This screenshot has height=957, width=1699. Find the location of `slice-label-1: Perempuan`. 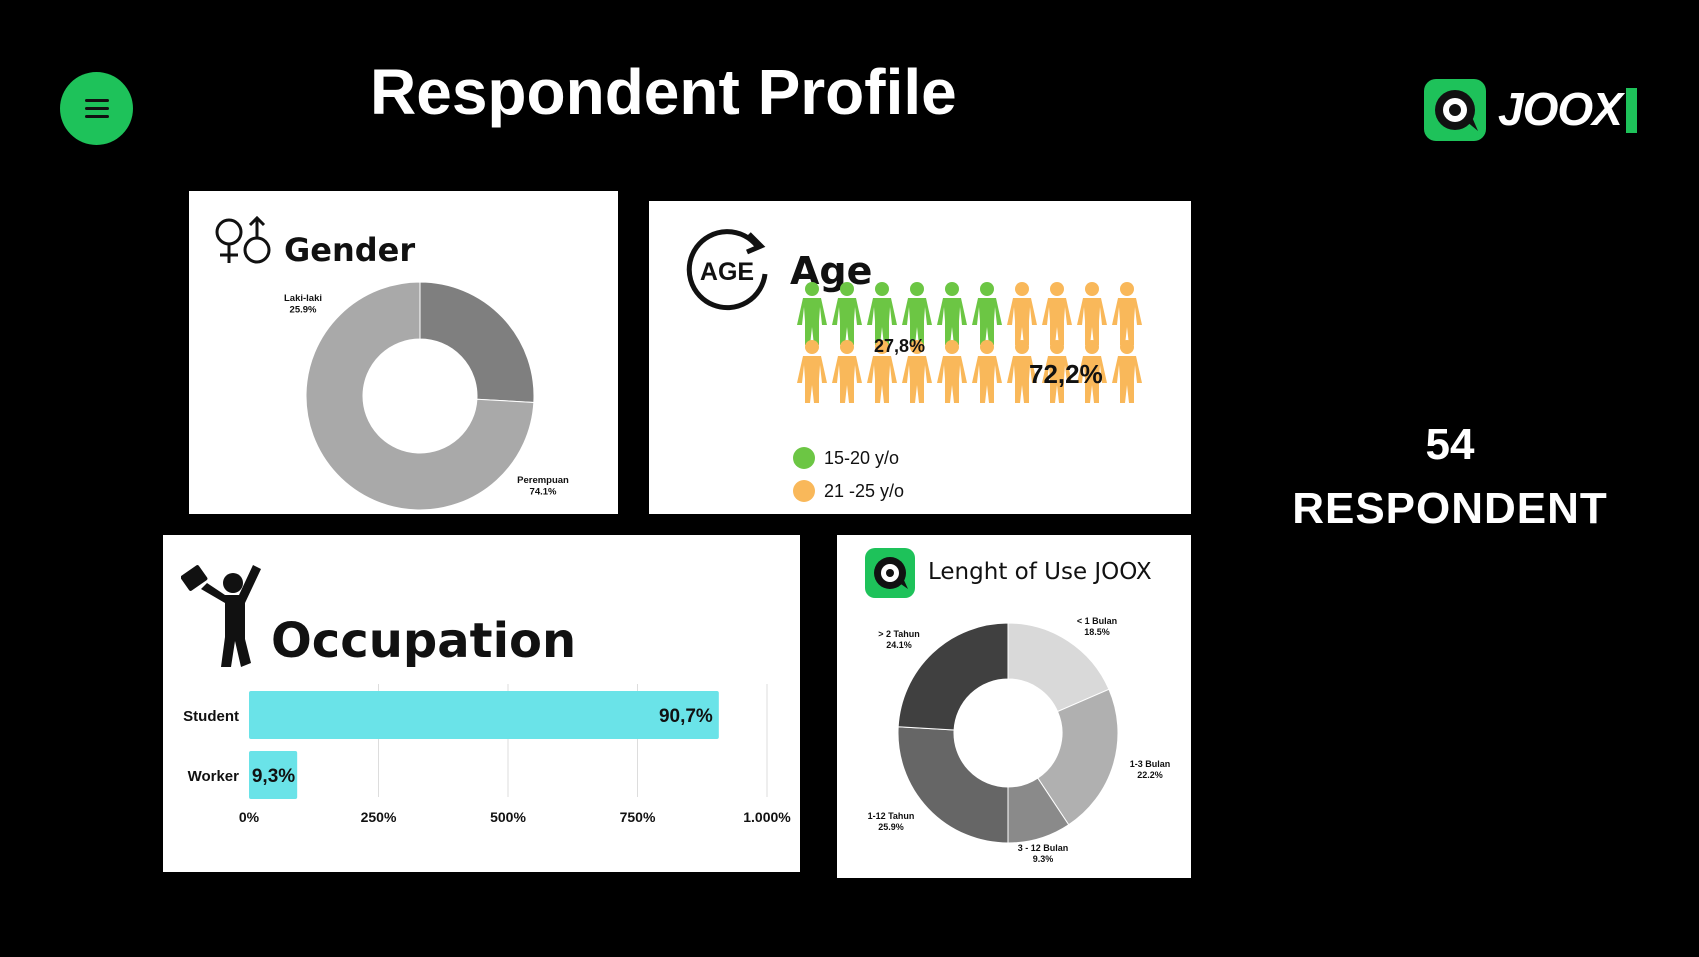

slice-label-1: Perempuan is located at coordinates (543, 480).